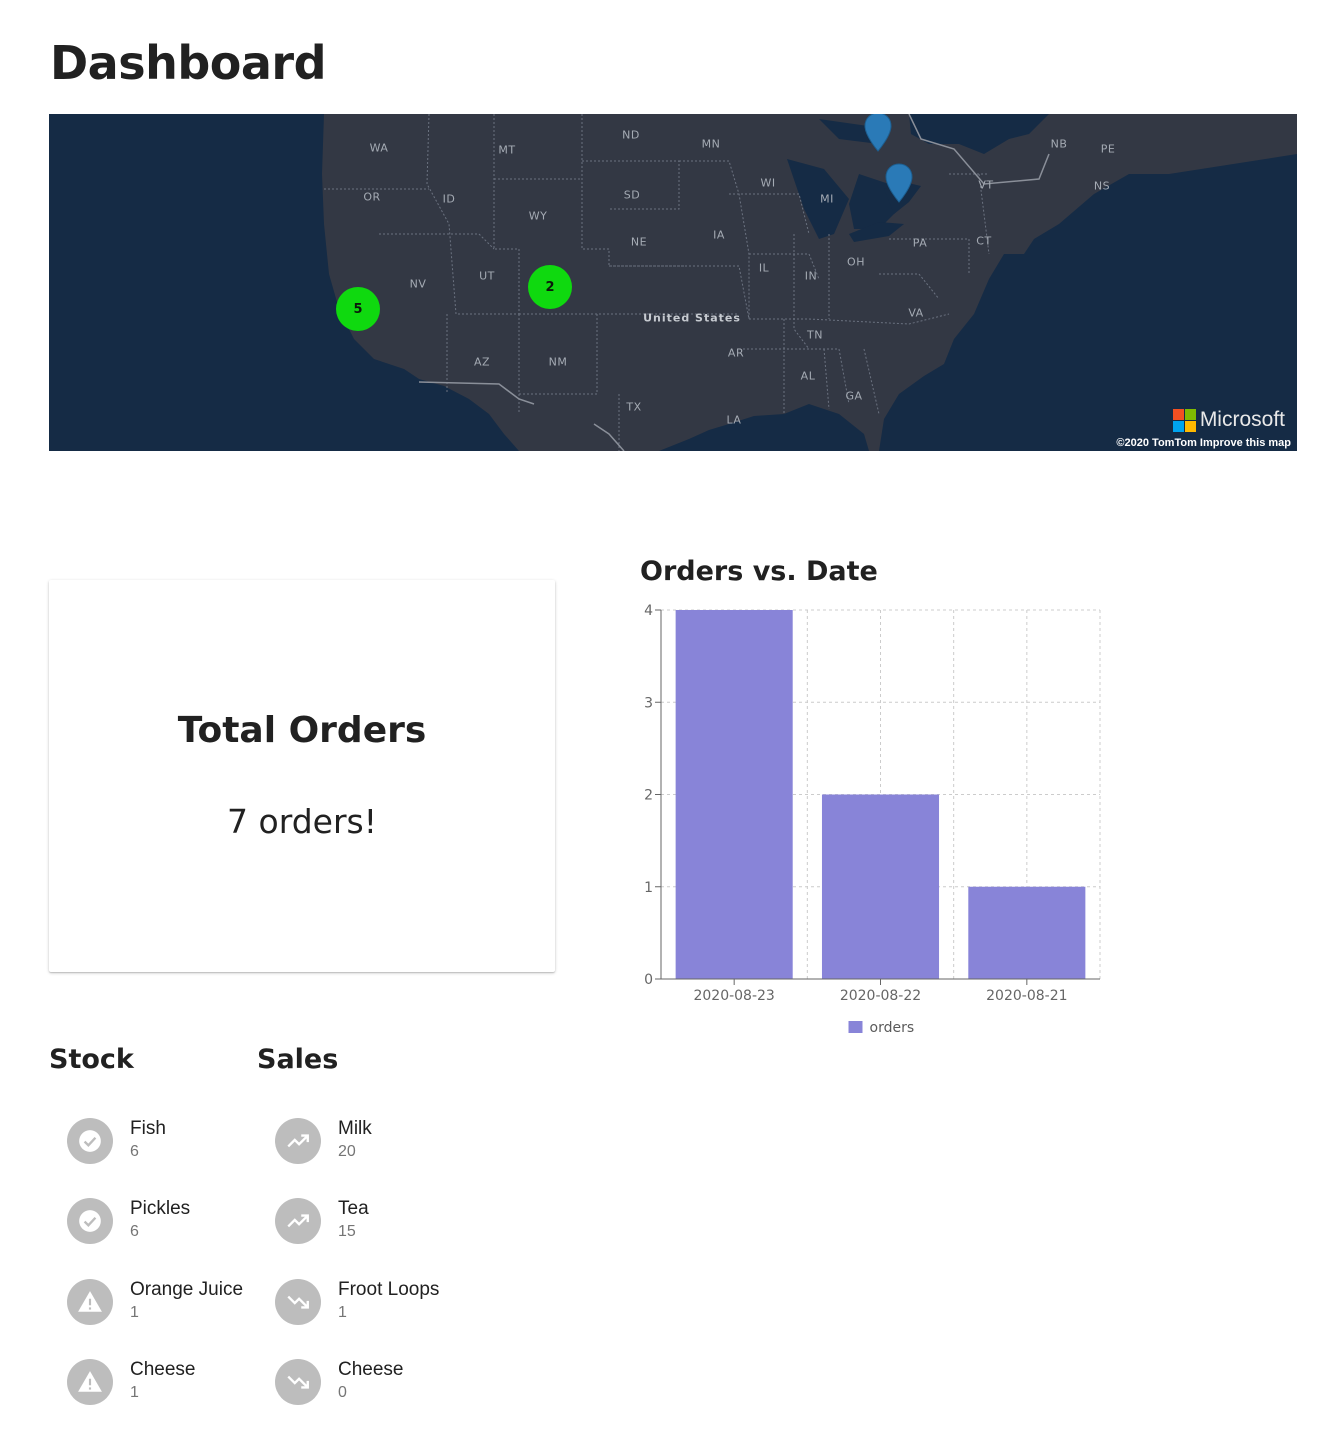 The height and width of the screenshot is (1456, 1336). What do you see at coordinates (855, 1027) in the screenshot?
I see `chart-legend-swatch` at bounding box center [855, 1027].